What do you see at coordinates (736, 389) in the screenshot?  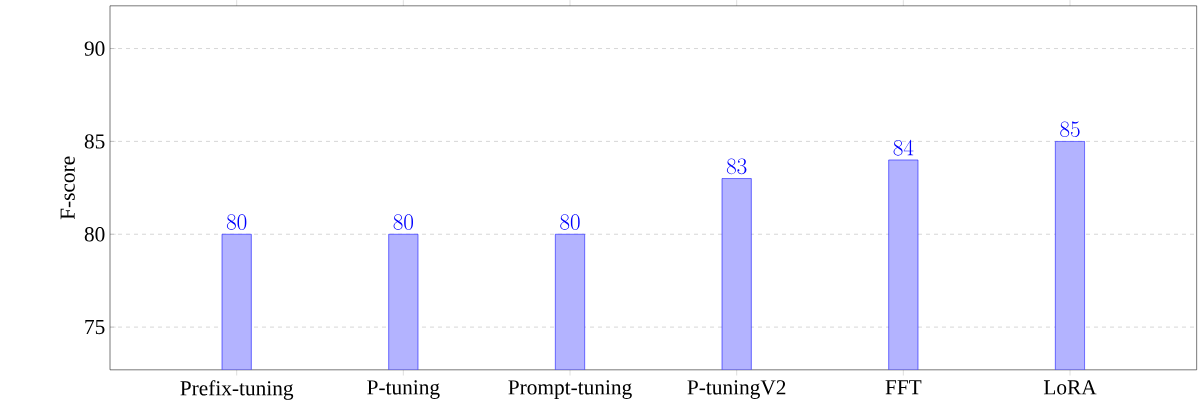 I see `x-tick-label: P-tuningV2` at bounding box center [736, 389].